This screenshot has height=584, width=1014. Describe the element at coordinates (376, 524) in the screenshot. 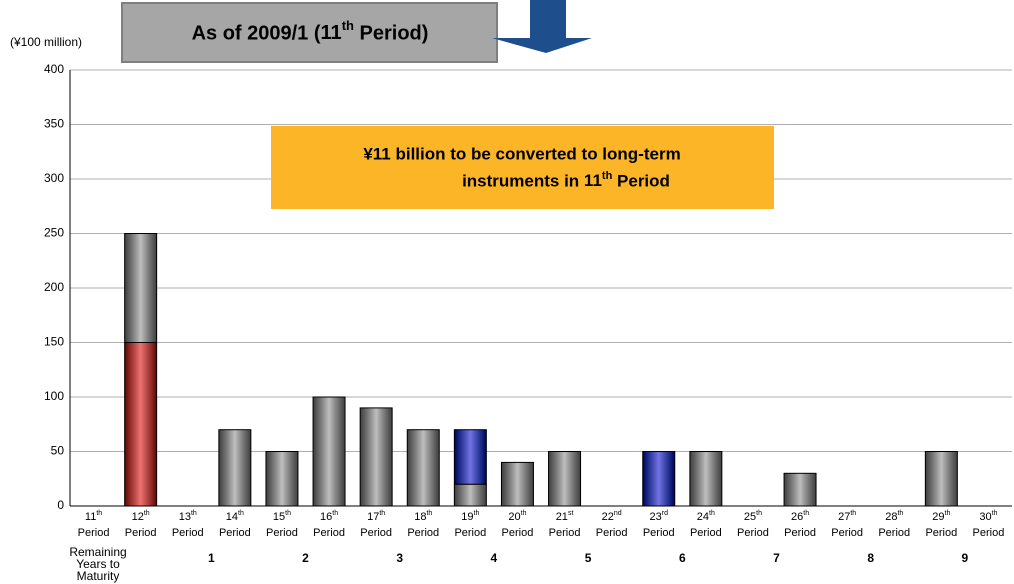

I see `x-tick-label: 17th Period` at that location.